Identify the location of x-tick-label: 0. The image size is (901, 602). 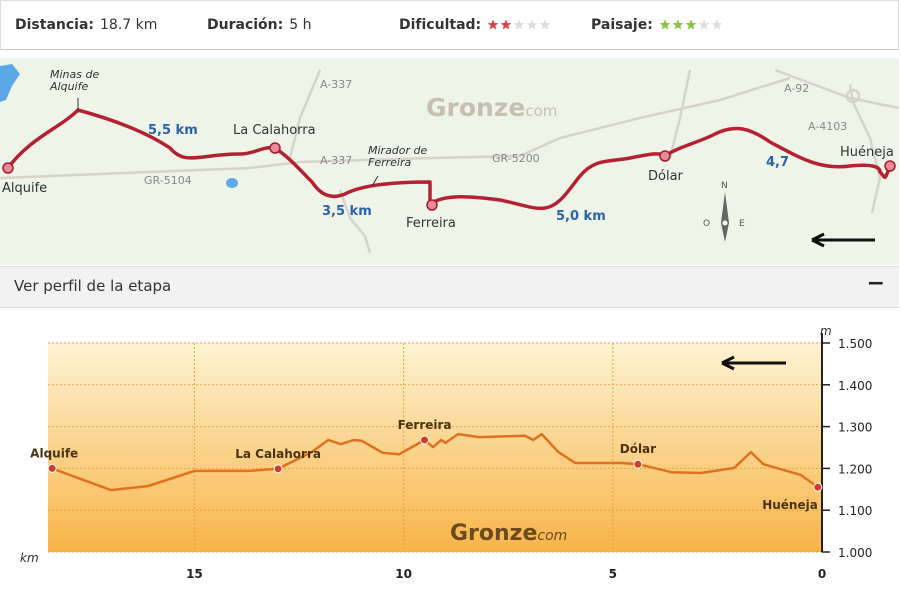
(822, 574).